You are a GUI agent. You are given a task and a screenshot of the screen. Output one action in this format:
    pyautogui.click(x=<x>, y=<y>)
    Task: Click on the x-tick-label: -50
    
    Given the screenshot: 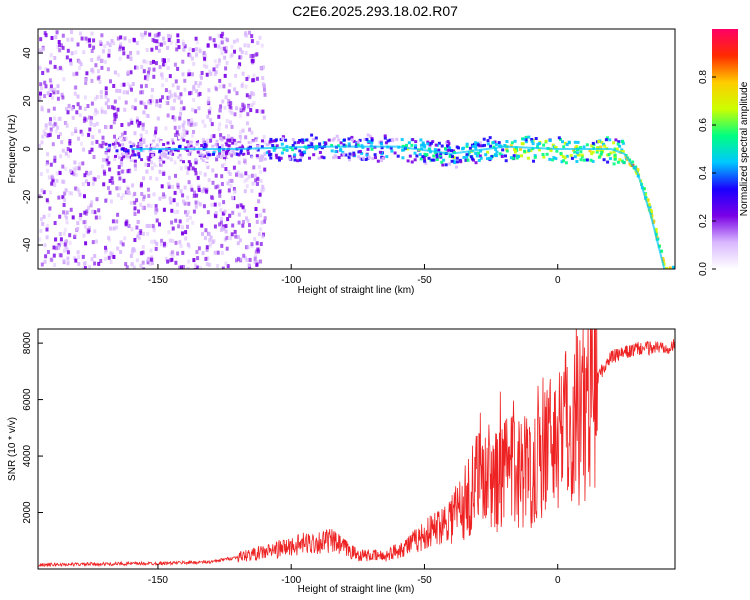 What is the action you would take?
    pyautogui.click(x=424, y=580)
    